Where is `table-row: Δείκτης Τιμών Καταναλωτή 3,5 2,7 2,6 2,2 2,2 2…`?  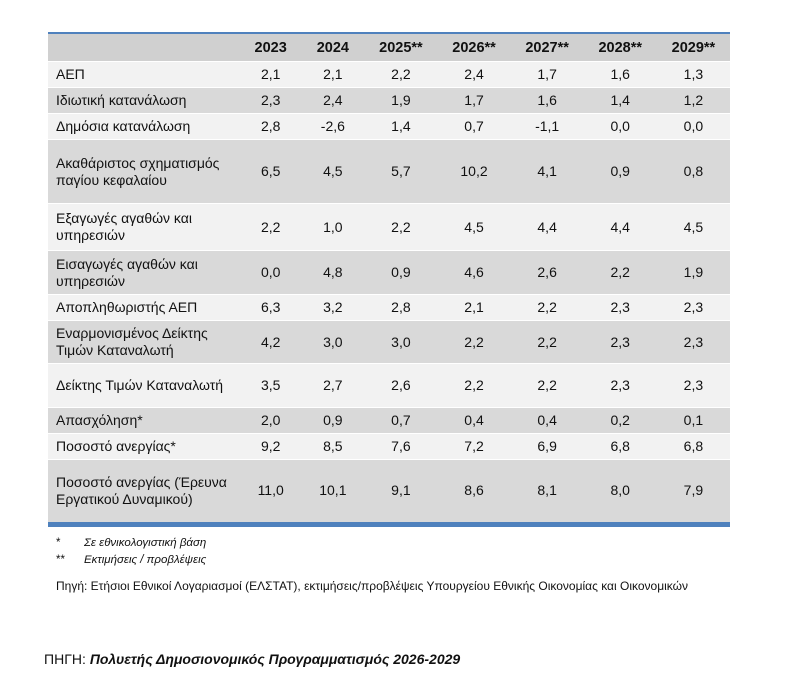
table-row: Δείκτης Τιμών Καταναλωτή 3,5 2,7 2,6 2,2 2,2 2… is located at coordinates (389, 385).